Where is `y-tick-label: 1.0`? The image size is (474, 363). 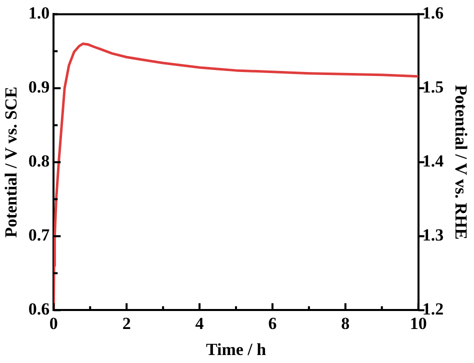
y-tick-label: 1.0 is located at coordinates (39, 13).